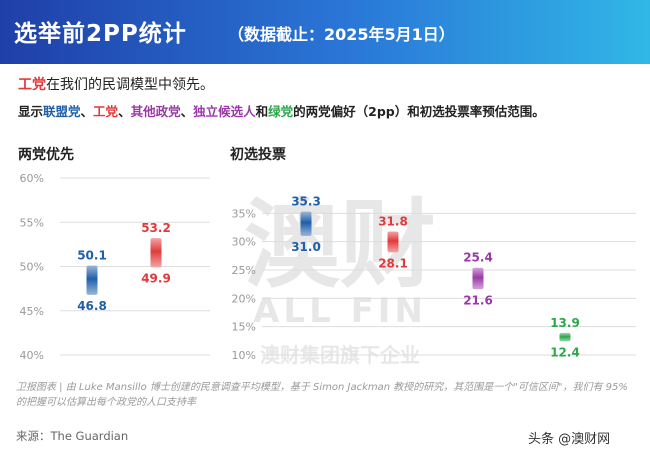  What do you see at coordinates (155, 111) in the screenshot?
I see `legend-others: 其他政党` at bounding box center [155, 111].